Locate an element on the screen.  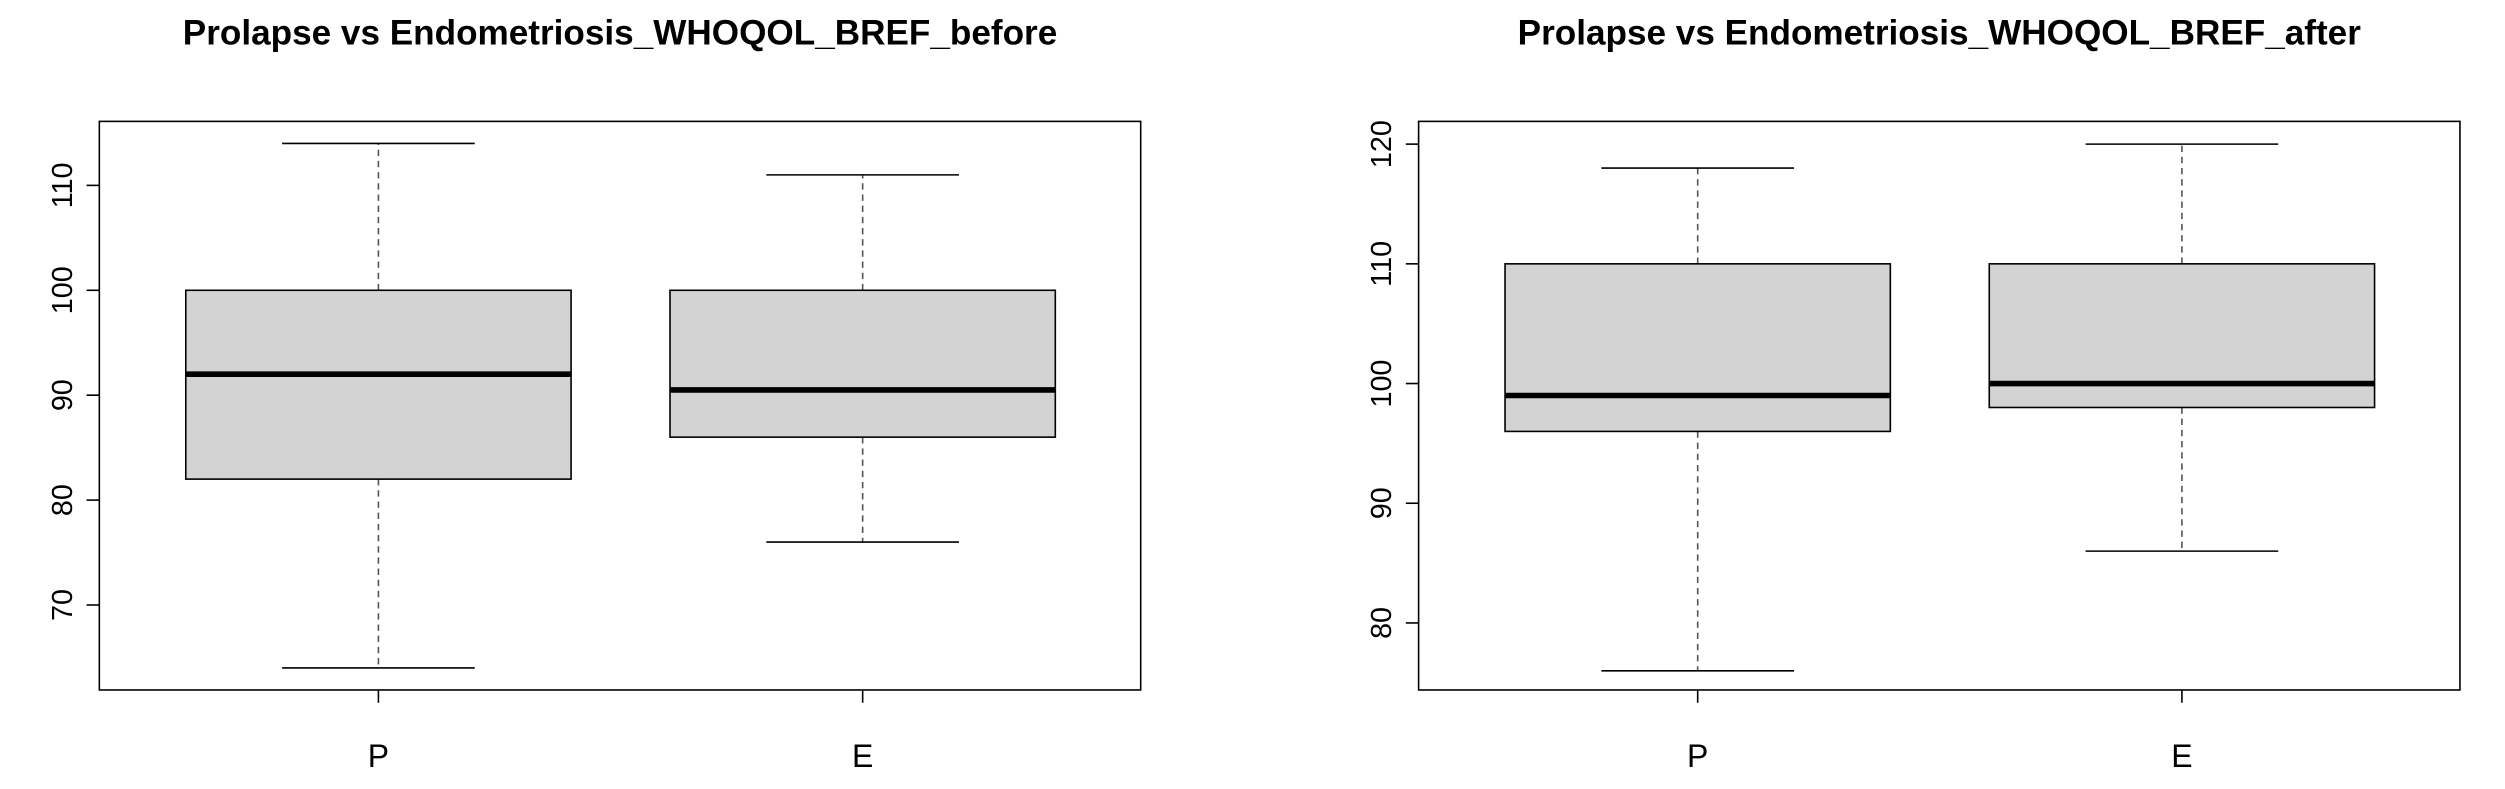
y-tick-label: 70 is located at coordinates (63, 605).